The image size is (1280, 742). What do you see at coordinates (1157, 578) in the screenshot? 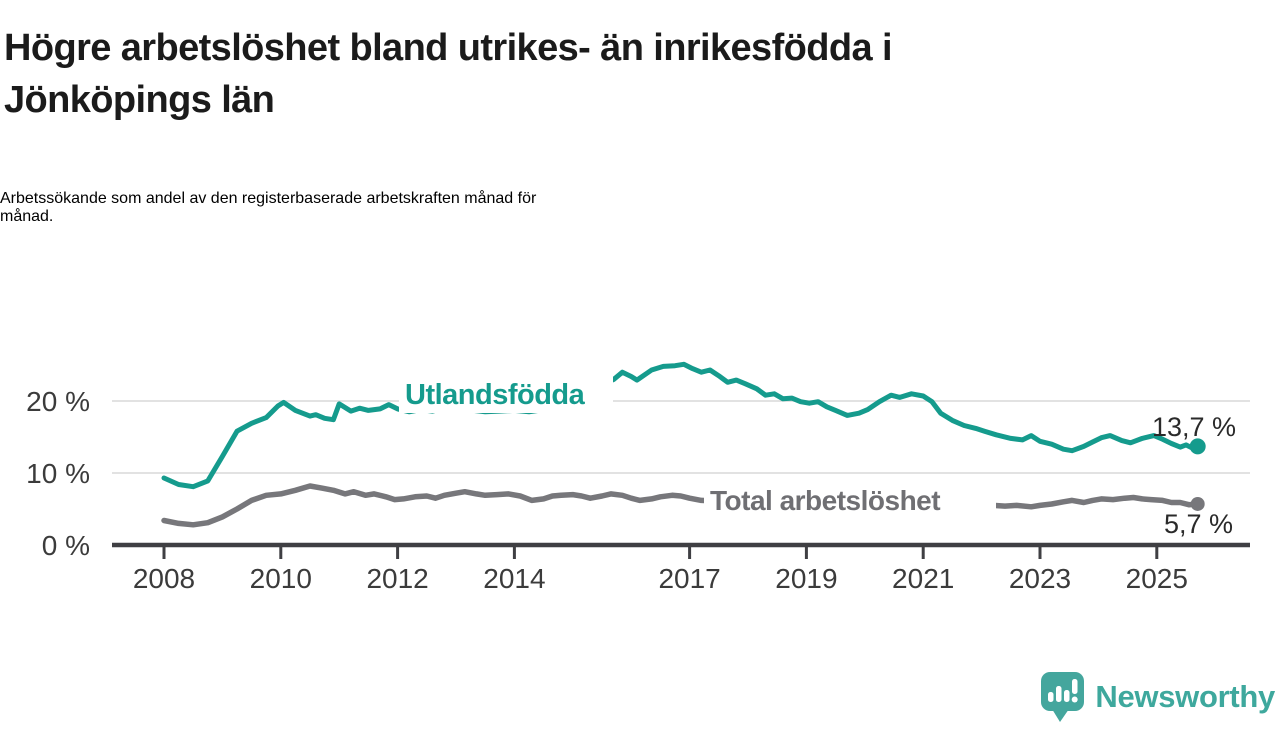
I see `x-tick-label: 2025` at bounding box center [1157, 578].